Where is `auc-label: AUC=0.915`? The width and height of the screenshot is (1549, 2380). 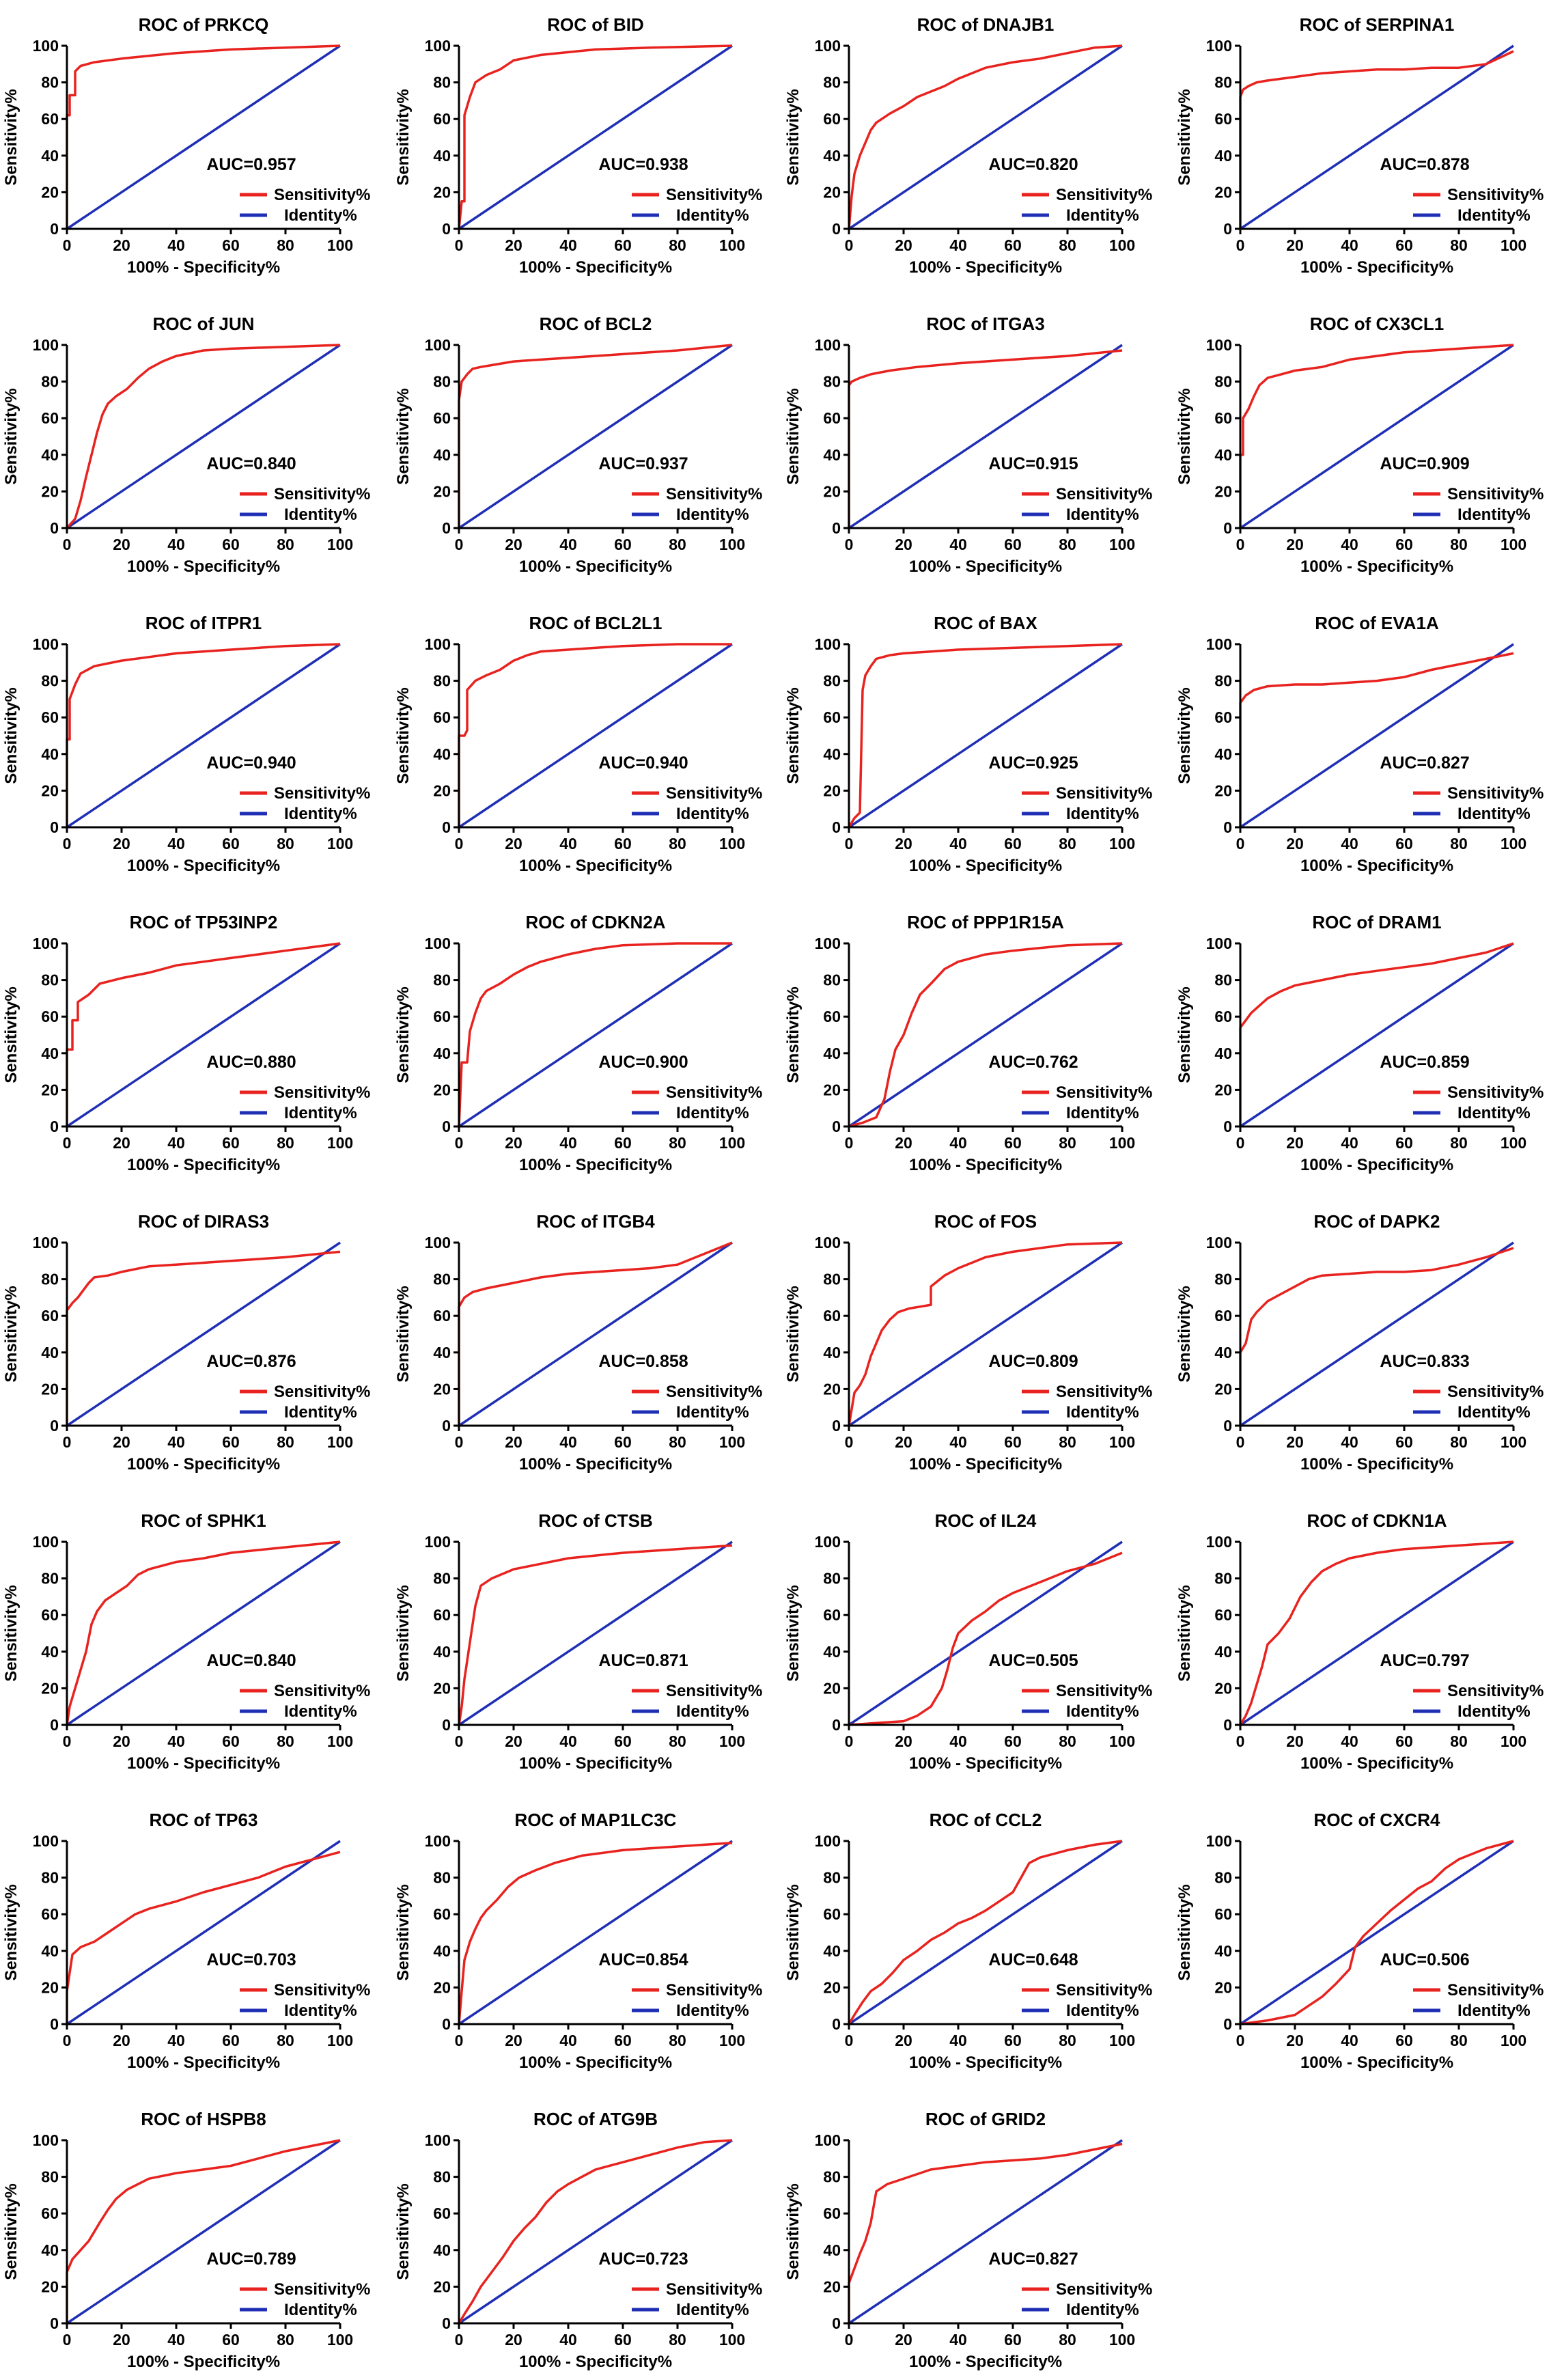
auc-label: AUC=0.915 is located at coordinates (1033, 463).